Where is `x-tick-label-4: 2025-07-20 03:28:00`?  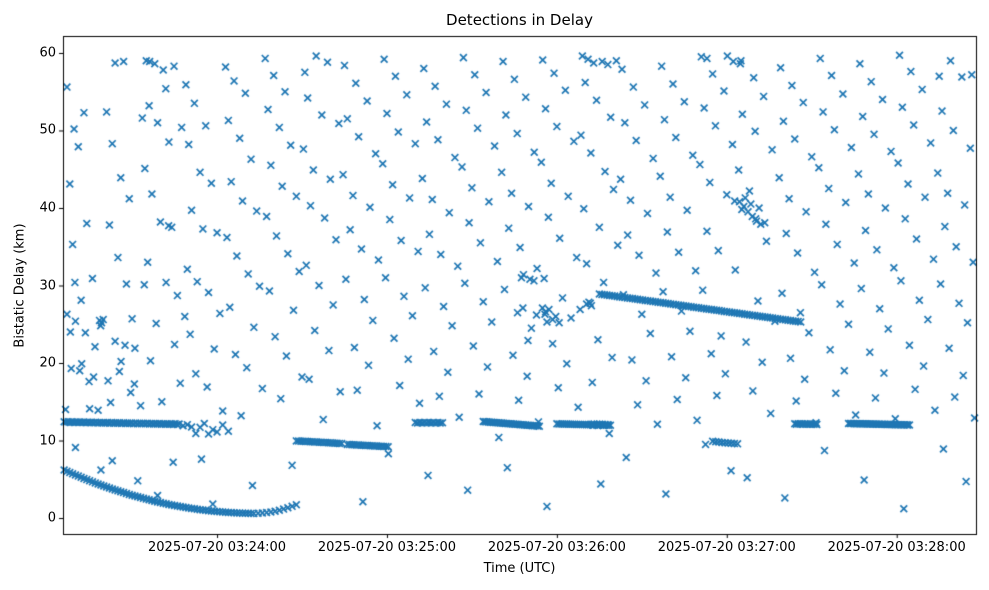 x-tick-label-4: 2025-07-20 03:28:00 is located at coordinates (896, 547).